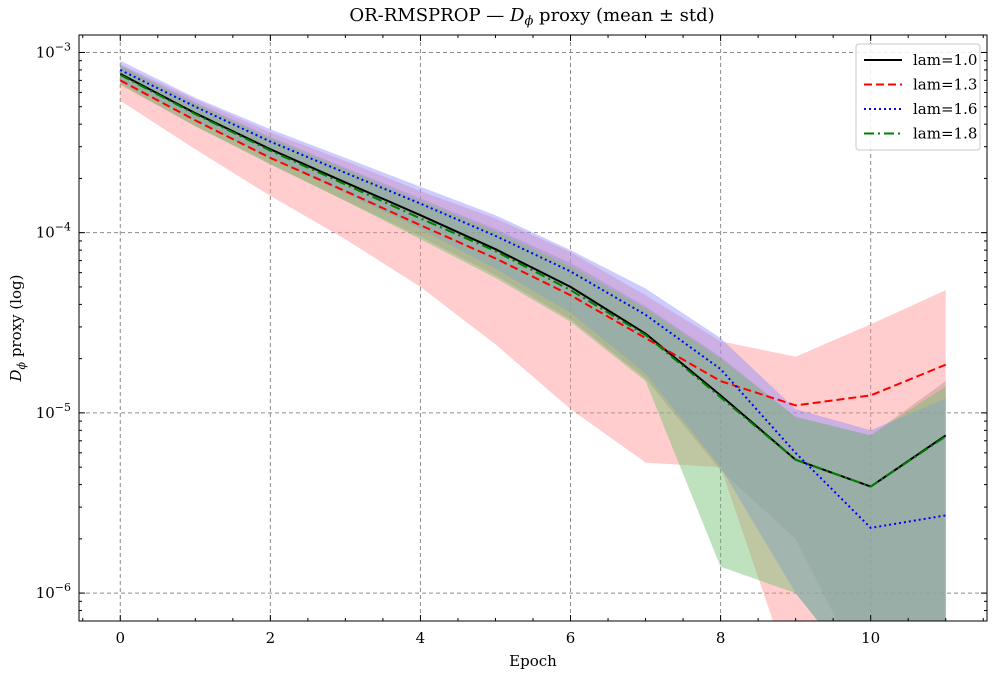 The height and width of the screenshot is (678, 996). Describe the element at coordinates (945, 85) in the screenshot. I see `legend-label-series-2: lam=1.3` at that location.